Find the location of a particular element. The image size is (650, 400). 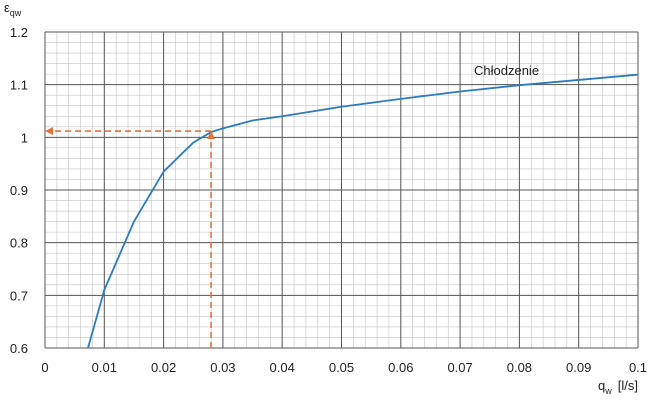

y-tick-label: 1 is located at coordinates (24, 137).